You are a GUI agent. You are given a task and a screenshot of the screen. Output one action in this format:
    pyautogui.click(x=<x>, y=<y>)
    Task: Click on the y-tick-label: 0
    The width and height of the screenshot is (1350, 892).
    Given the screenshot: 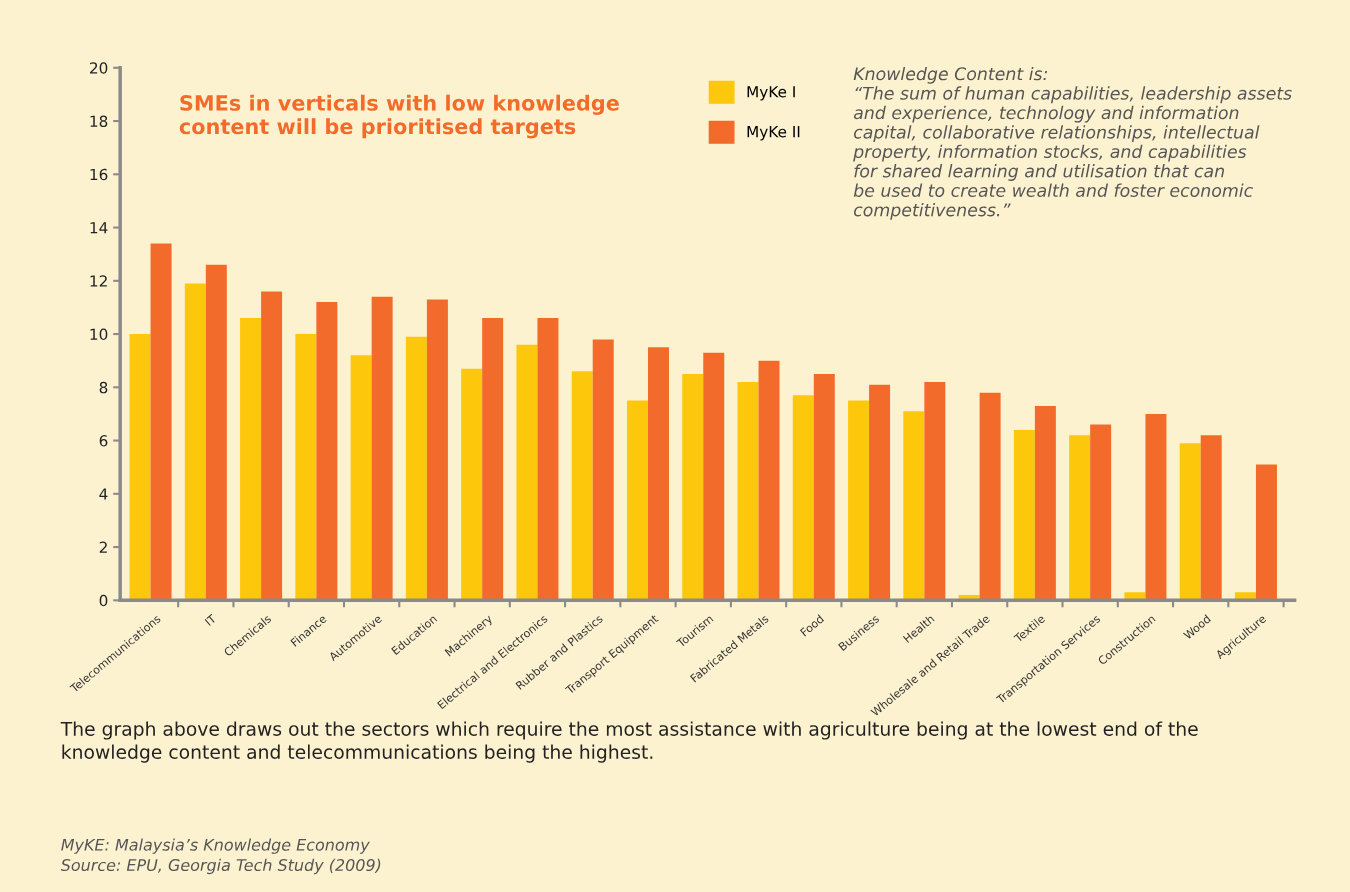 What is the action you would take?
    pyautogui.click(x=103, y=600)
    